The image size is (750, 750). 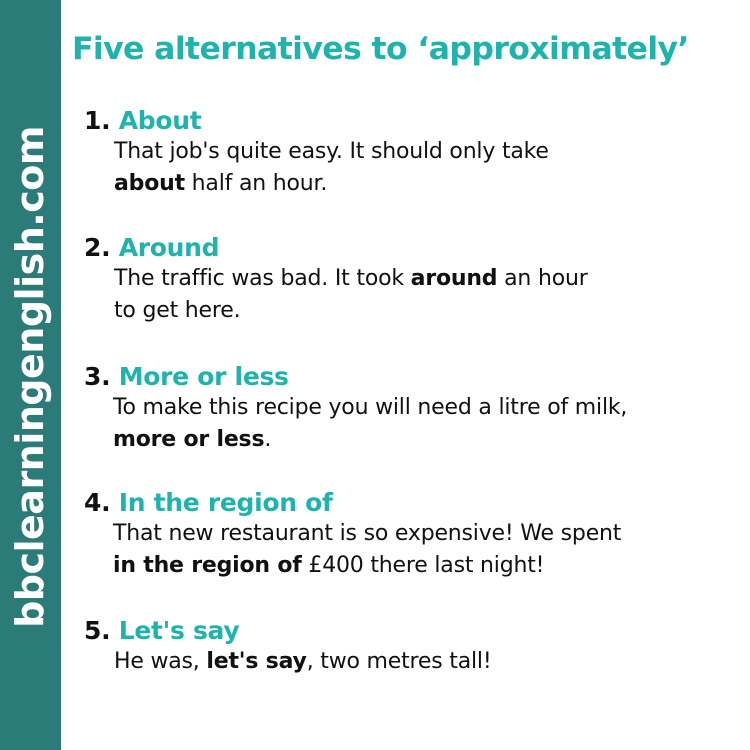 I want to click on sidebar-banner: bbclearningenglish.com, so click(x=30, y=375).